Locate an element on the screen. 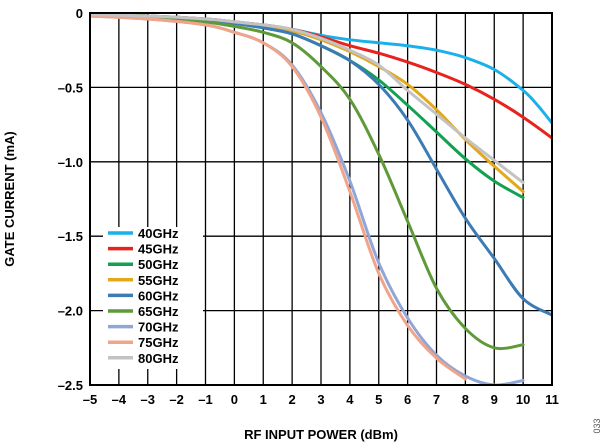  x-tick-label: 6 is located at coordinates (407, 399).